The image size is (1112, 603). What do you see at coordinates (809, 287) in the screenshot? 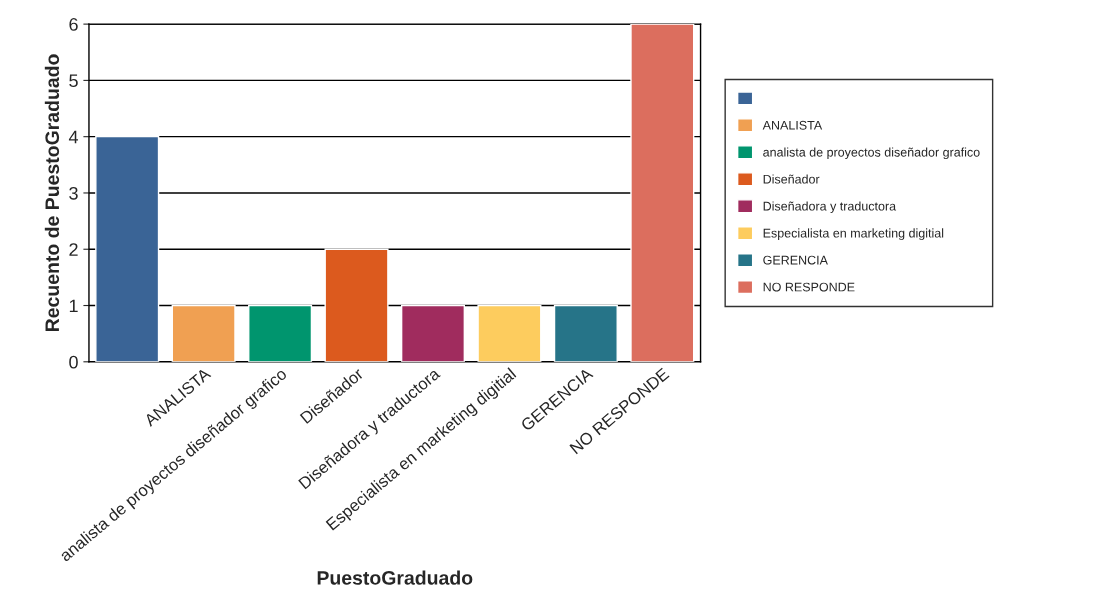
I see `legend-label: NO RESPONDE` at bounding box center [809, 287].